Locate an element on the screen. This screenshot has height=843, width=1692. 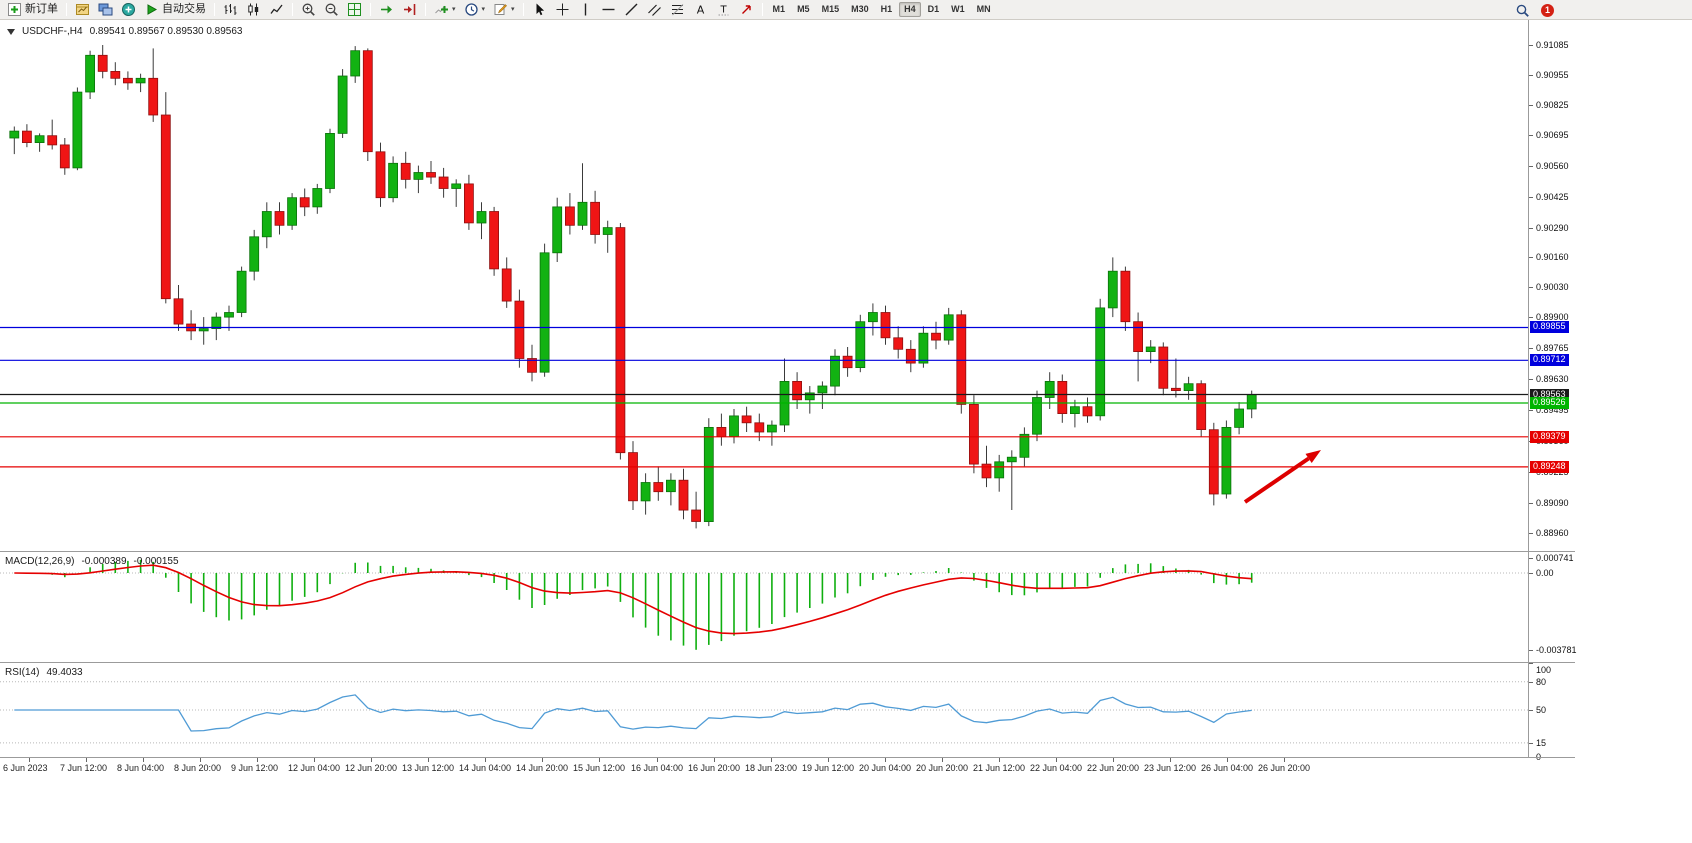
label-button: T is located at coordinates (723, 9).